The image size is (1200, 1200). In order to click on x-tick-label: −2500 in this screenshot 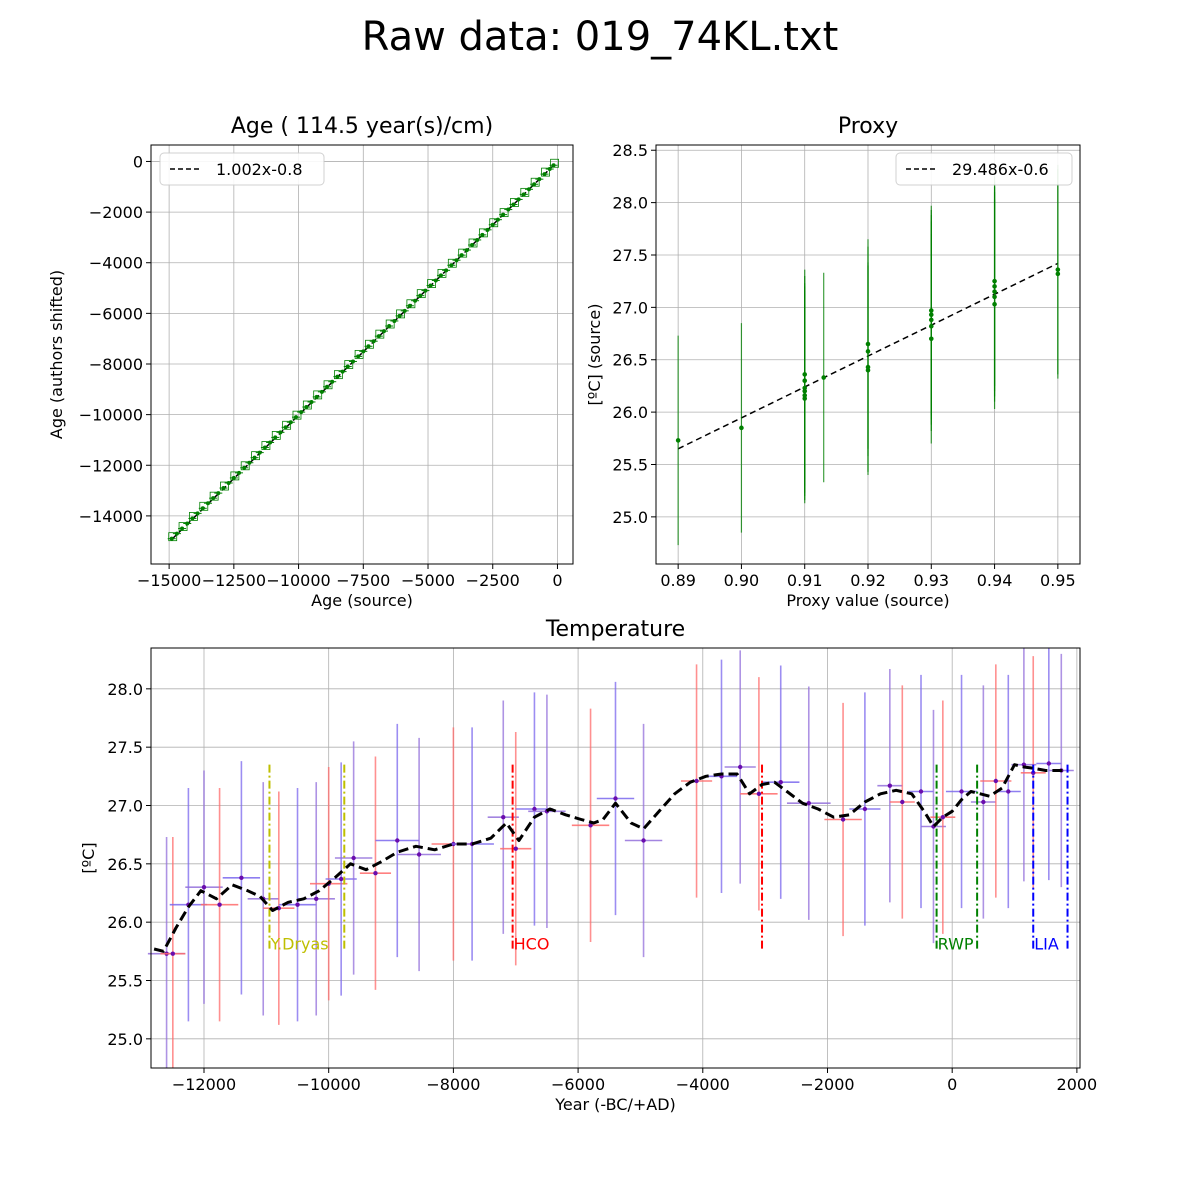, I will do `click(493, 580)`.